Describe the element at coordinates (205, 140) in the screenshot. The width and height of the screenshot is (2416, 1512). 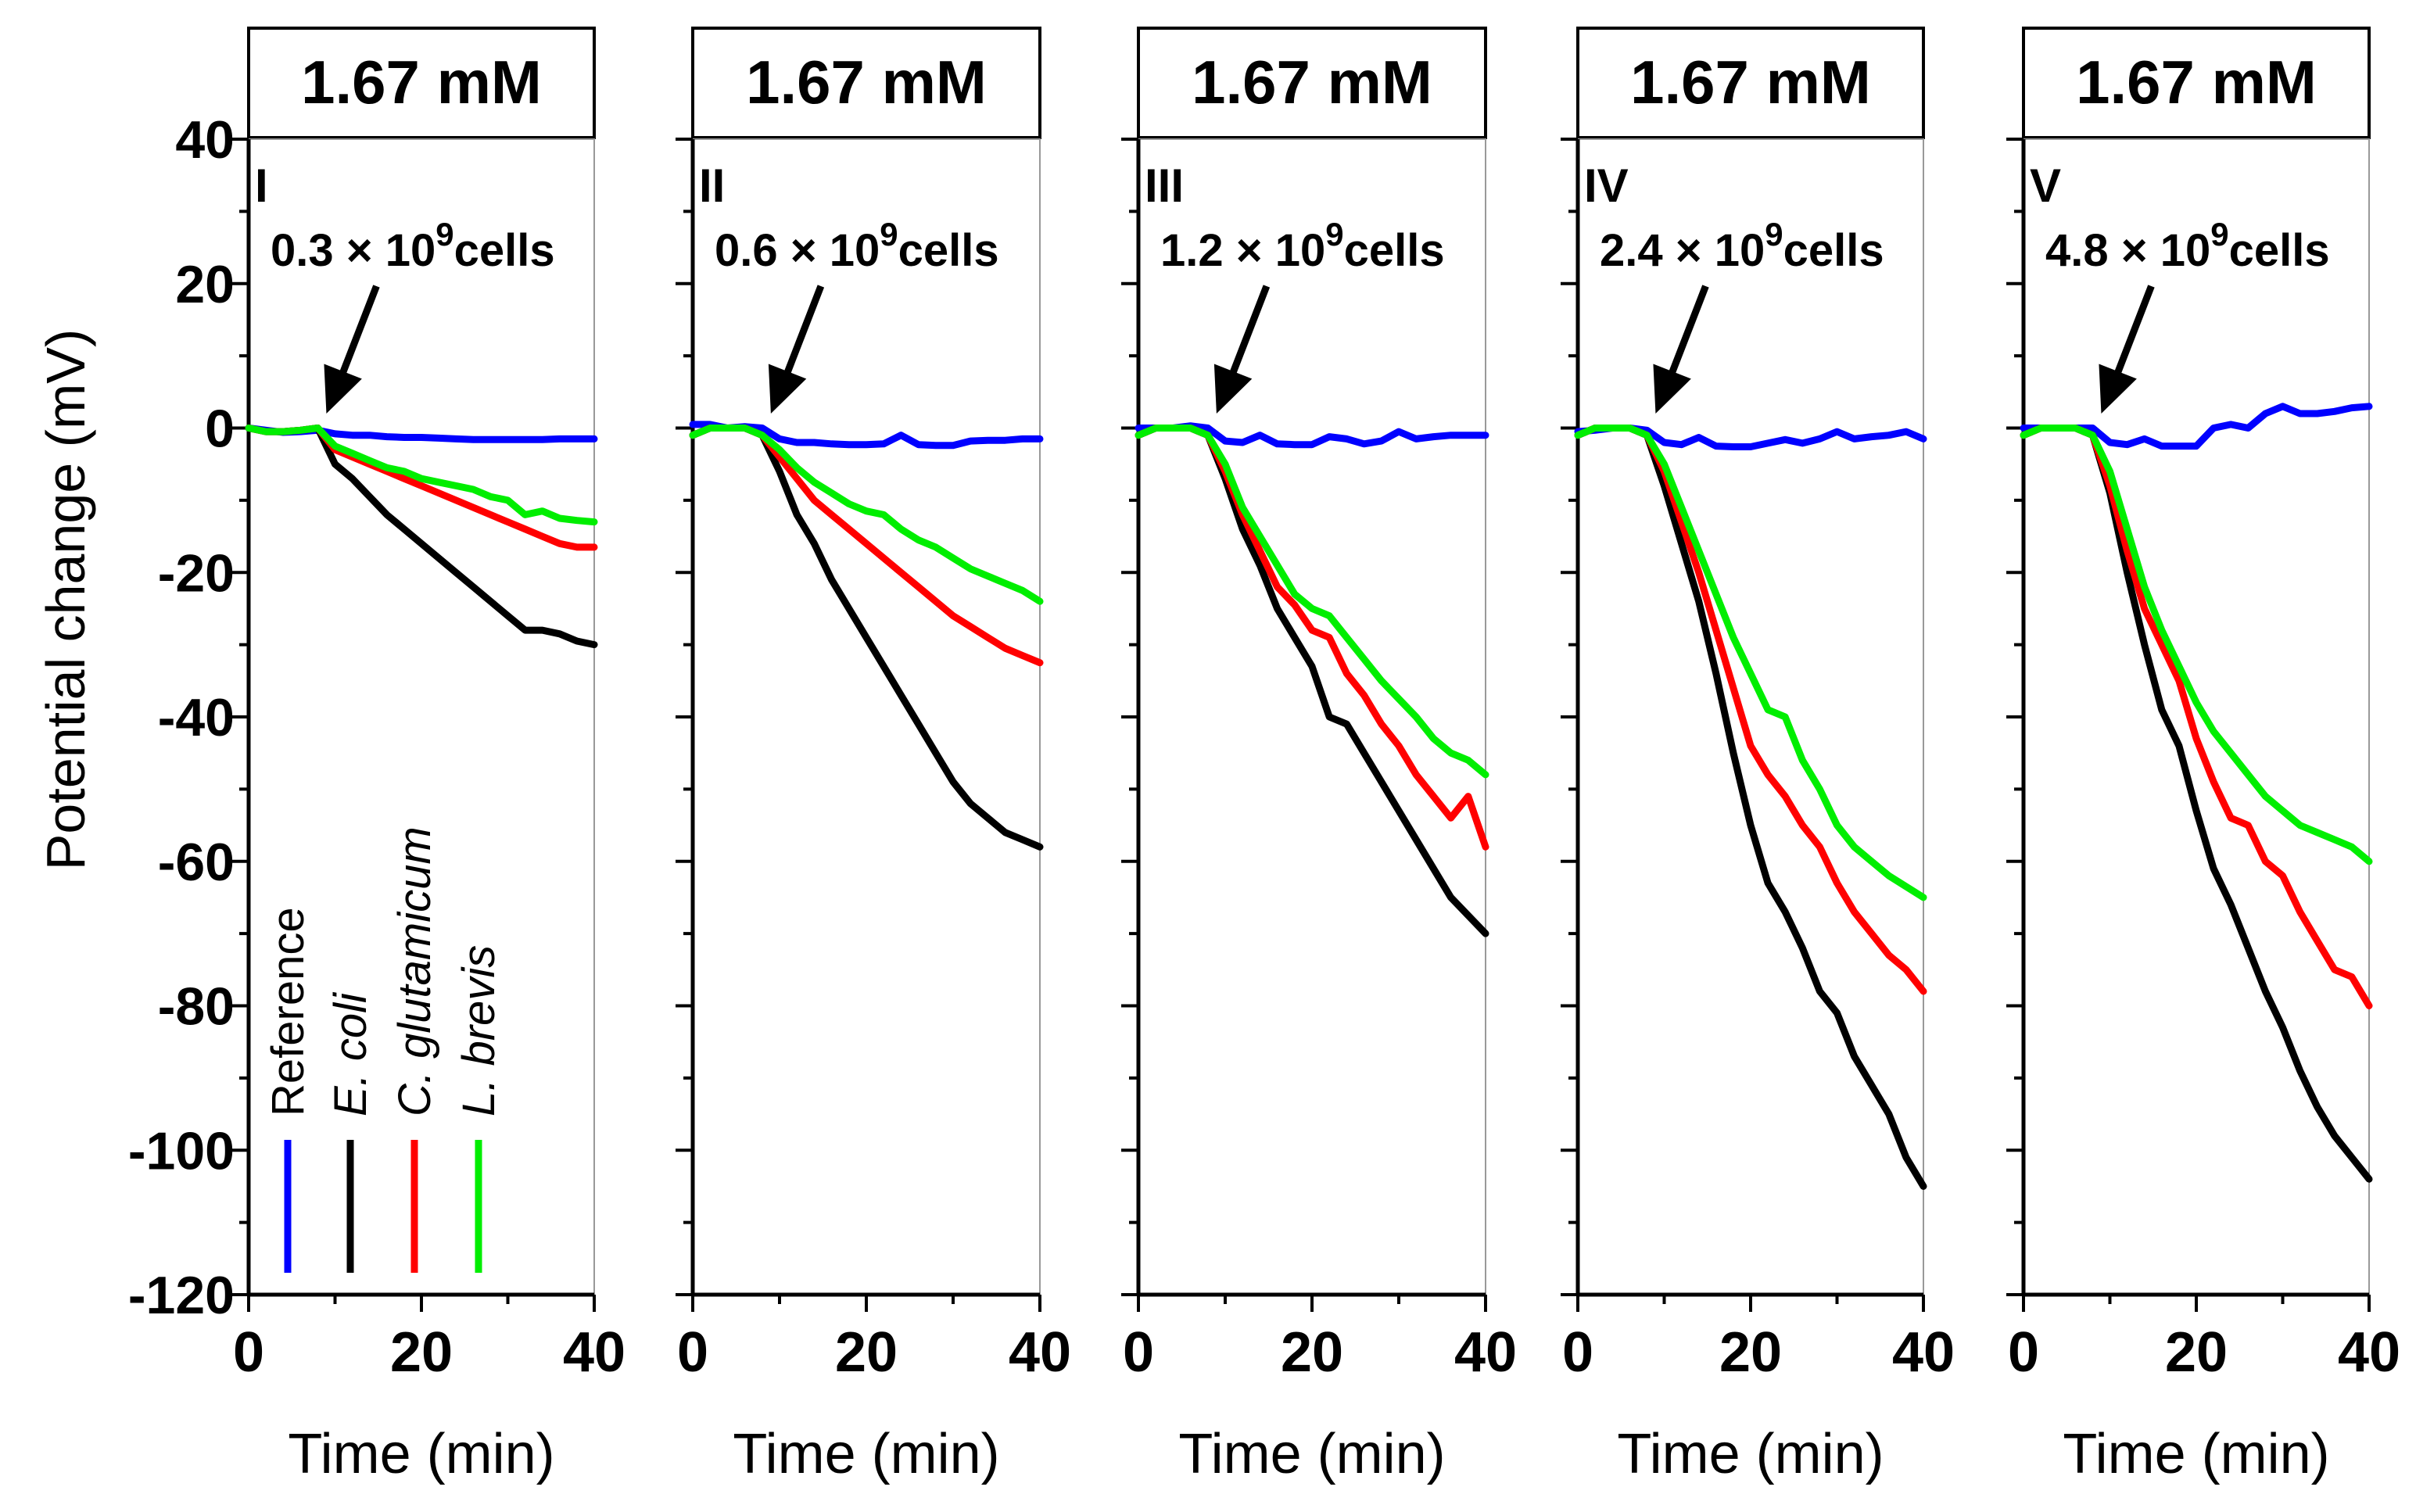
I see `y-tick-label: 40` at that location.